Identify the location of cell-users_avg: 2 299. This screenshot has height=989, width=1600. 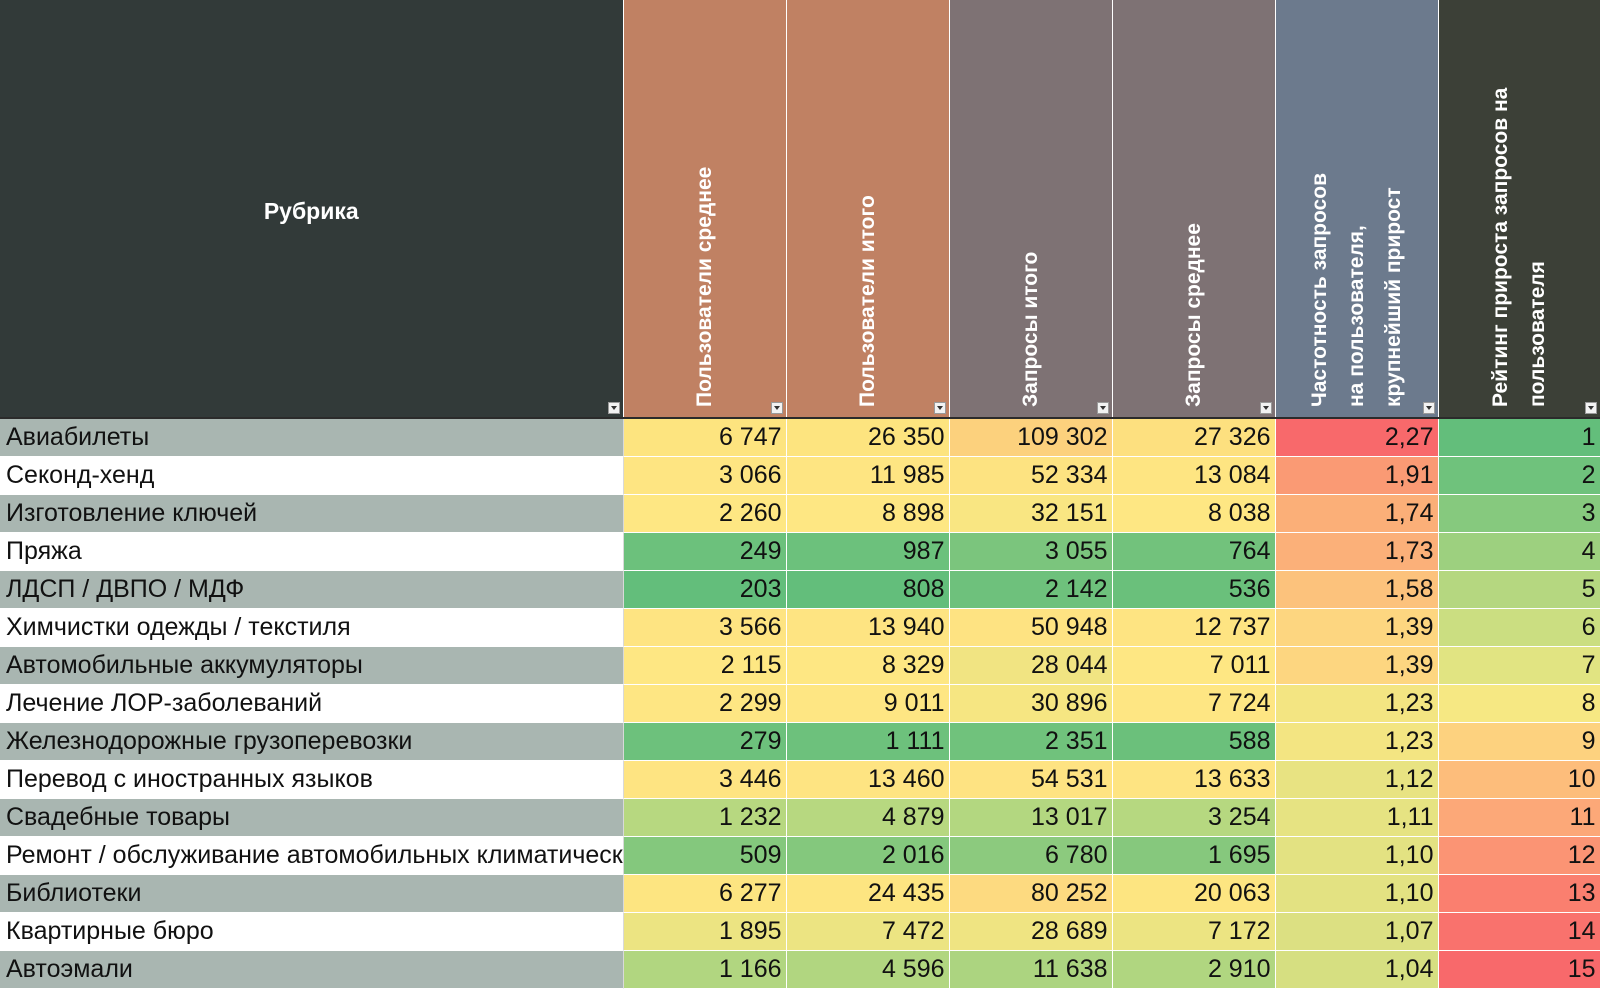
(705, 703).